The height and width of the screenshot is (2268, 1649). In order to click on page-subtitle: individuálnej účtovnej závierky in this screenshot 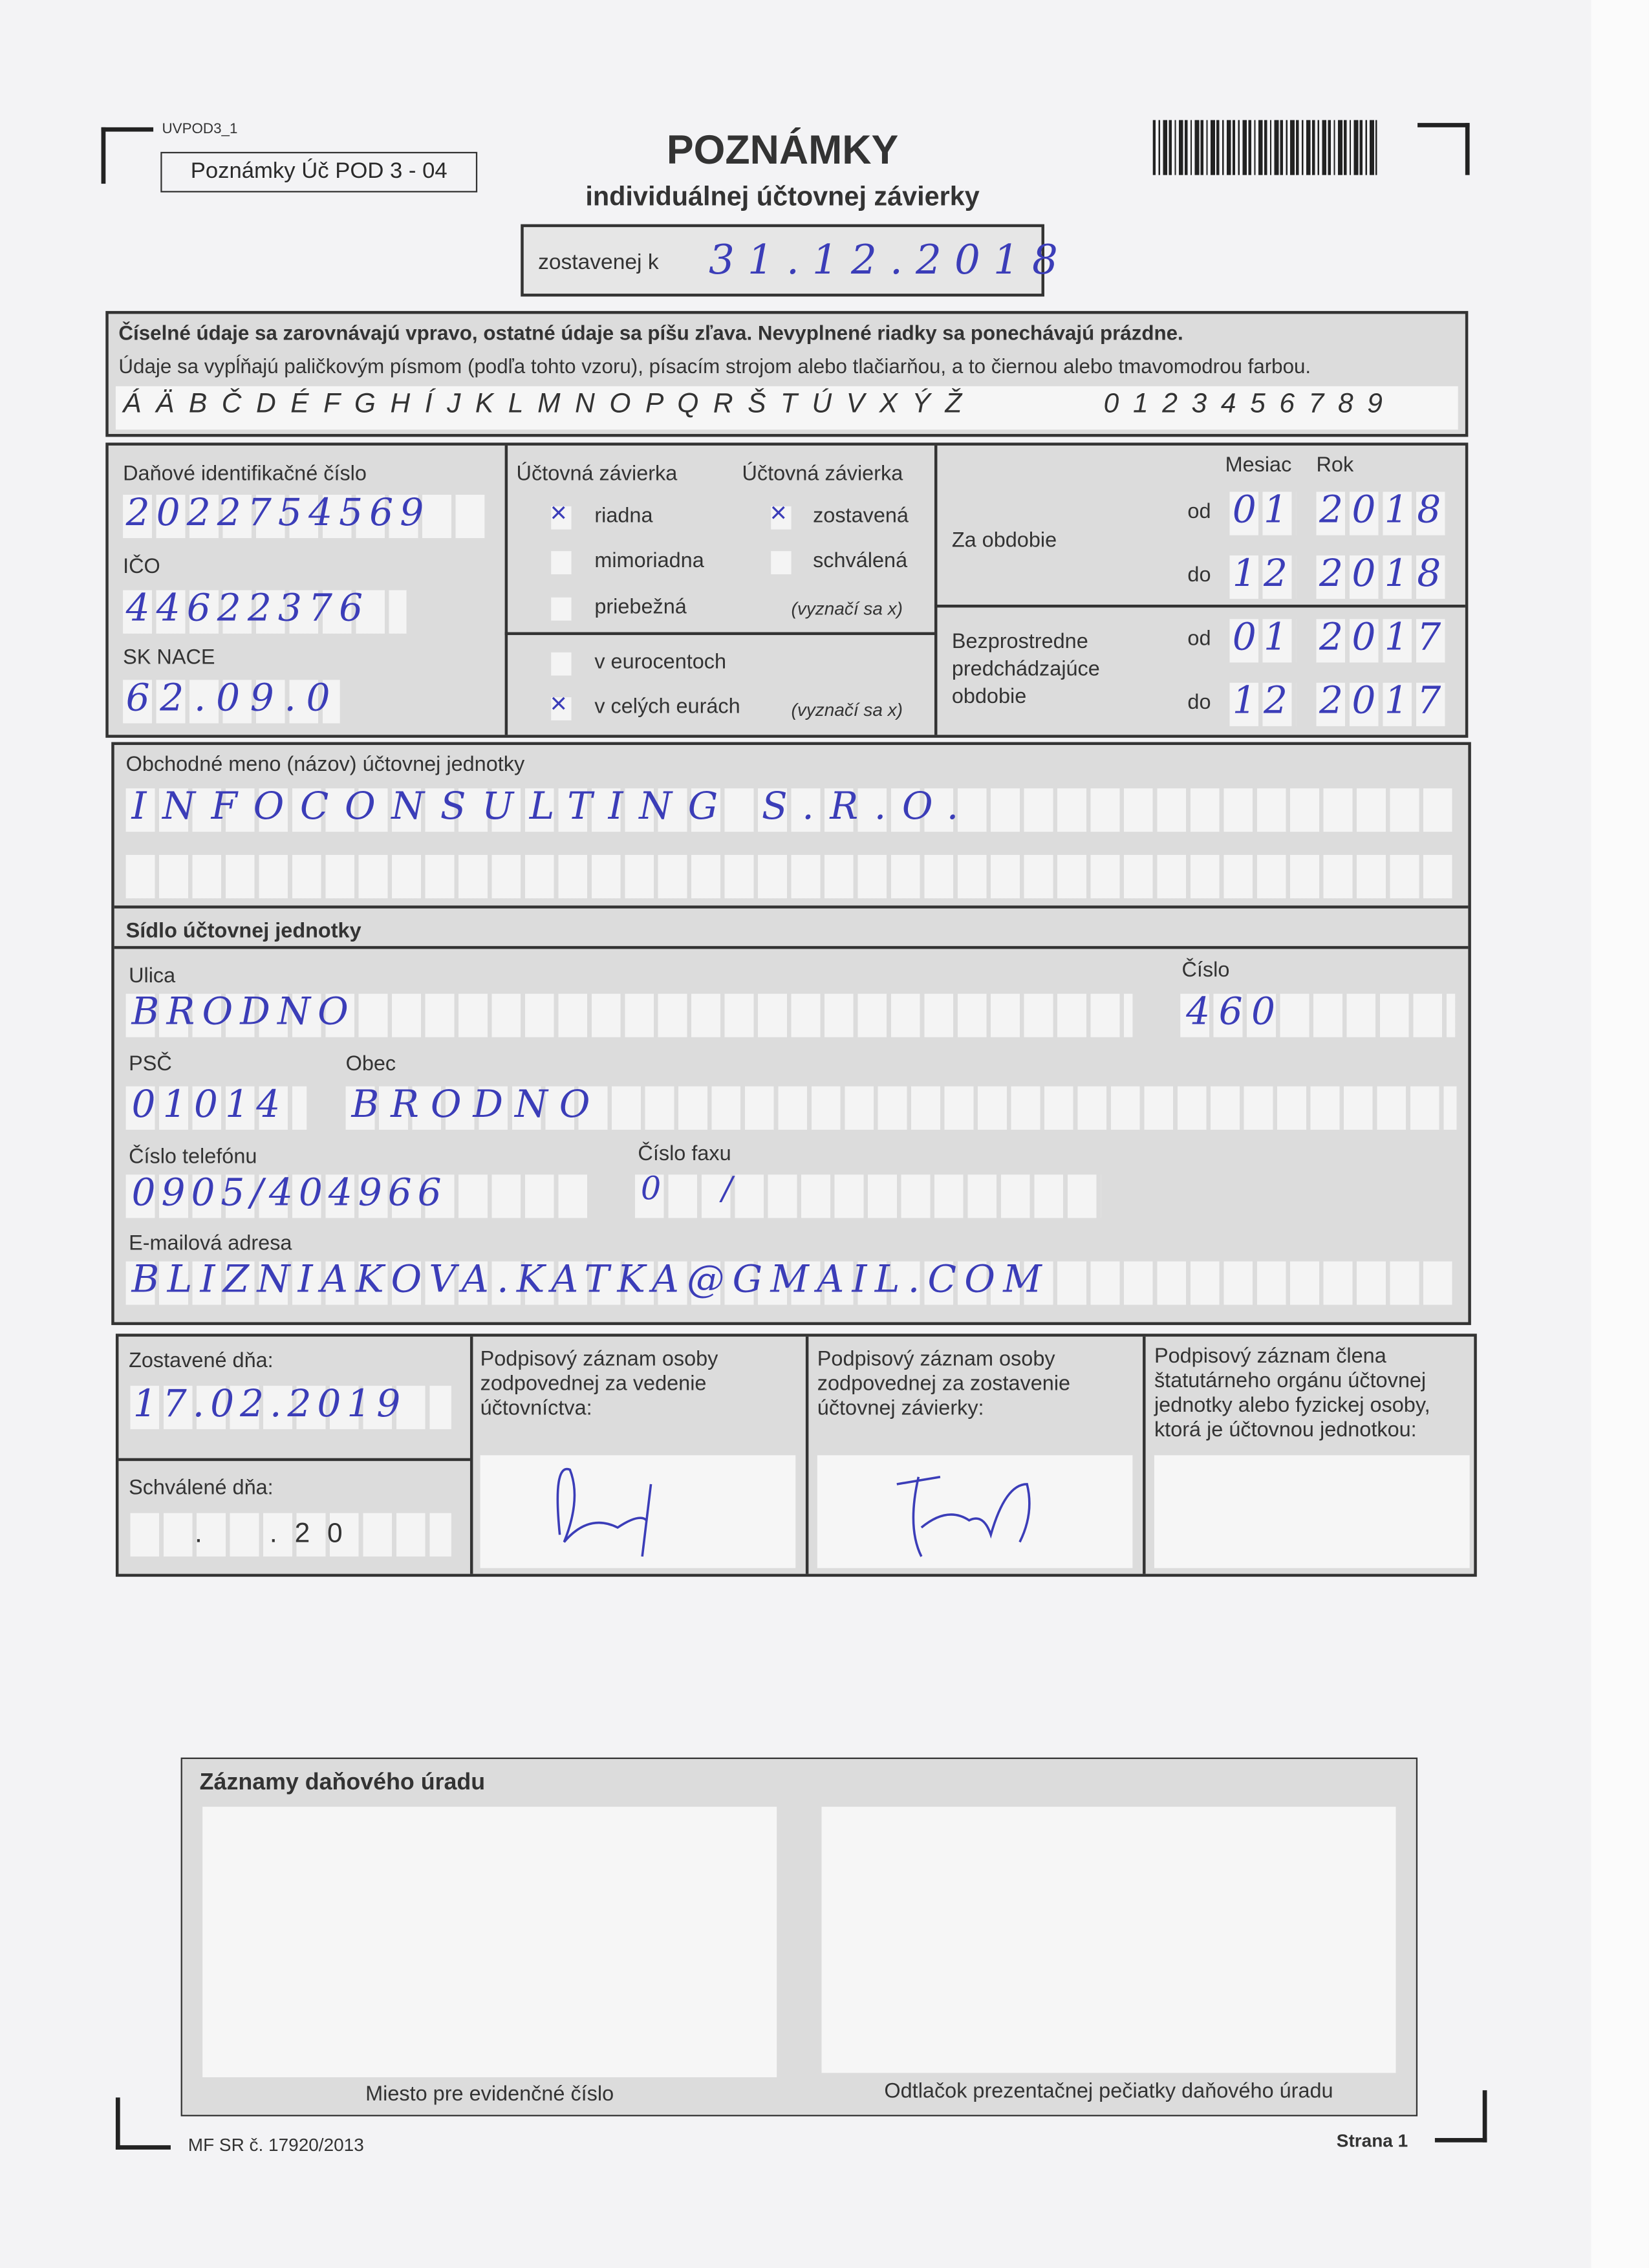, I will do `click(782, 195)`.